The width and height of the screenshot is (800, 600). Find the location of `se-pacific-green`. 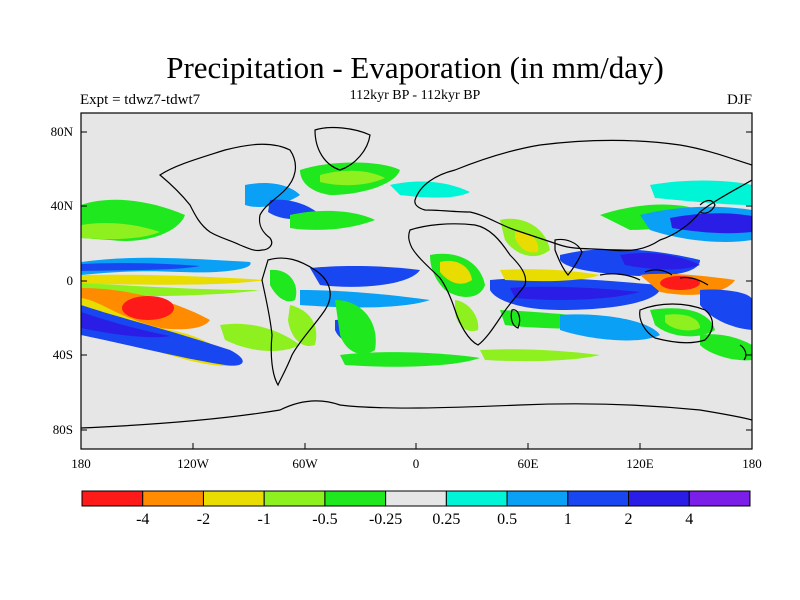

se-pacific-green is located at coordinates (726, 347).